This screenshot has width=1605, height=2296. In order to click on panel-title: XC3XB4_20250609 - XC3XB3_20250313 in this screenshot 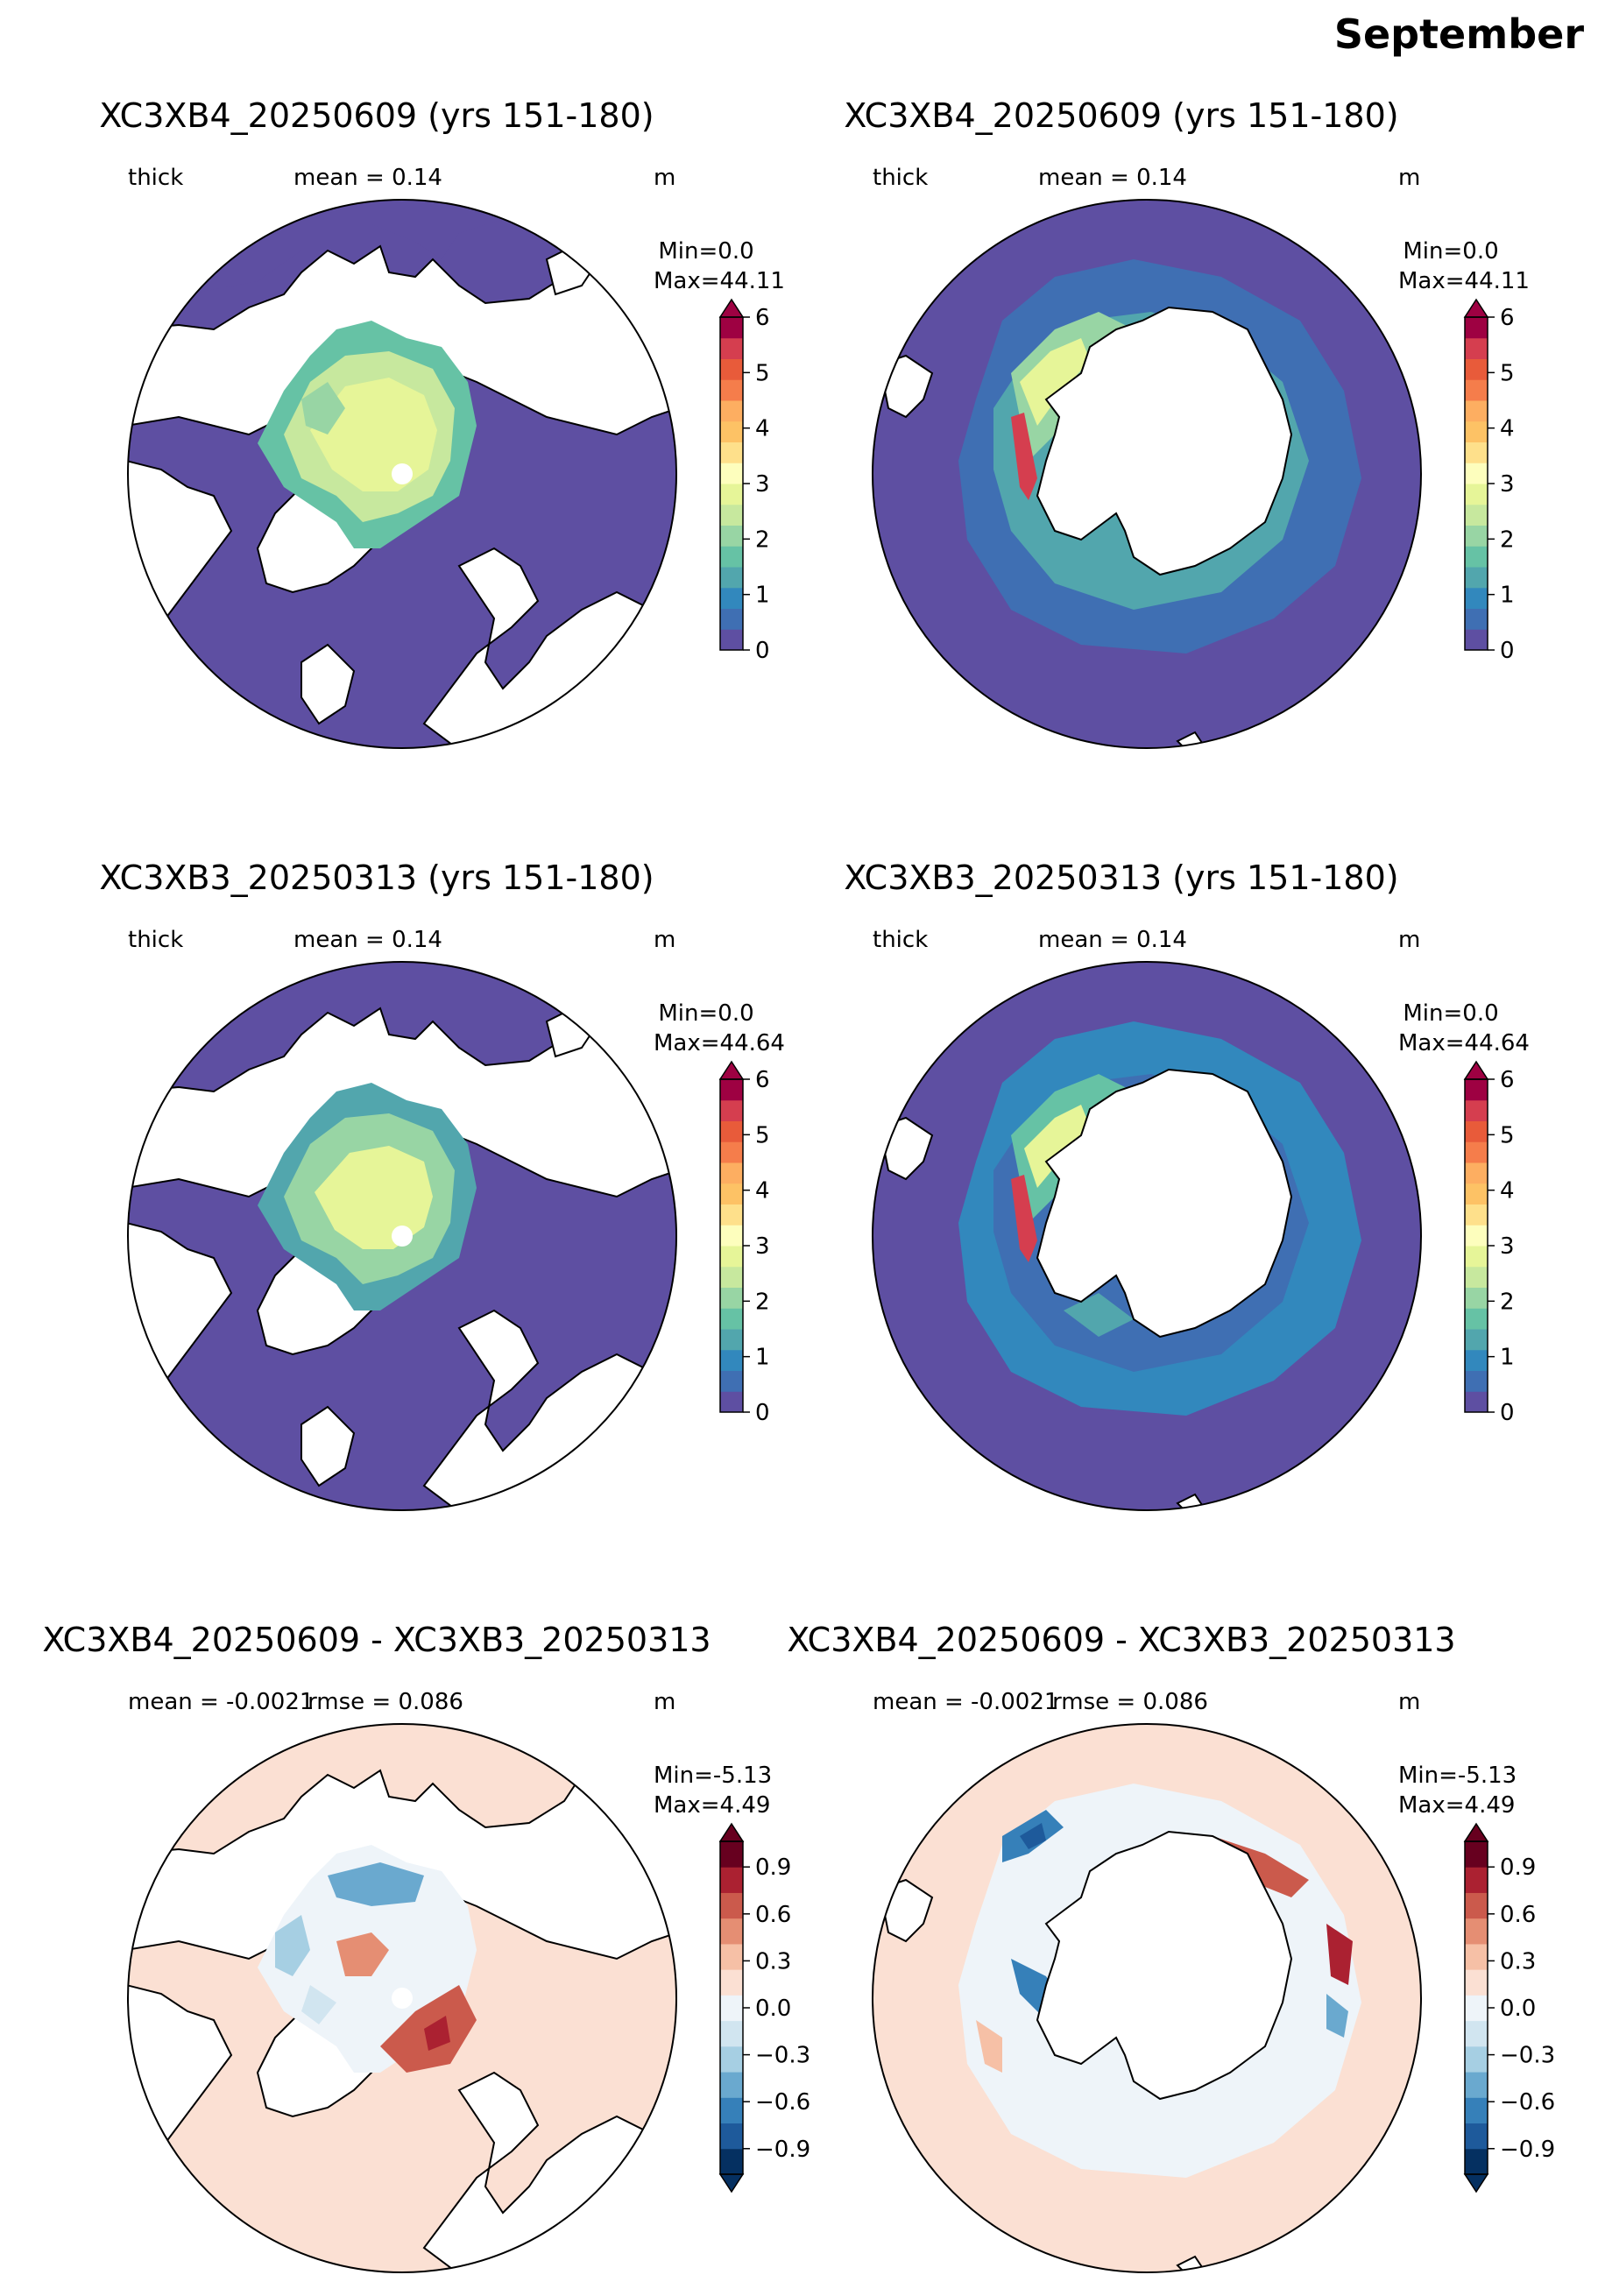, I will do `click(376, 1640)`.